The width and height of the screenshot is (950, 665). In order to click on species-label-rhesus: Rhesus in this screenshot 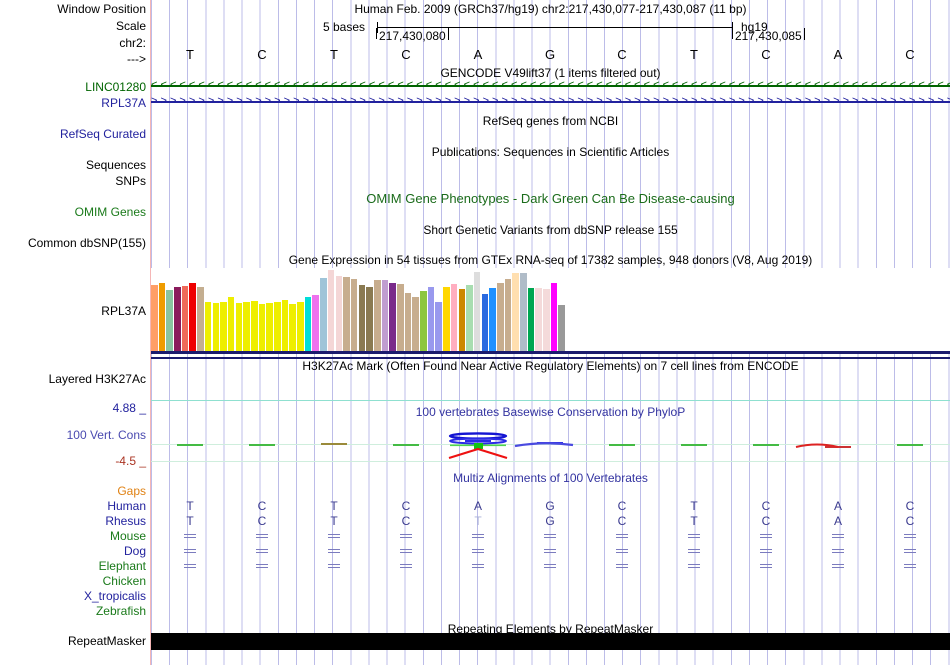, I will do `click(125, 521)`.